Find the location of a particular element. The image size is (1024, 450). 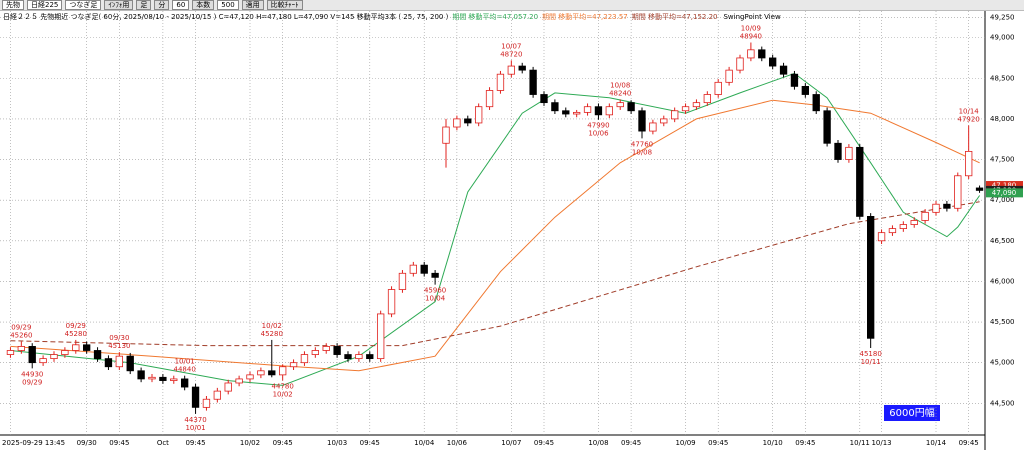

x-tick-label: 10/11 is located at coordinates (860, 443).